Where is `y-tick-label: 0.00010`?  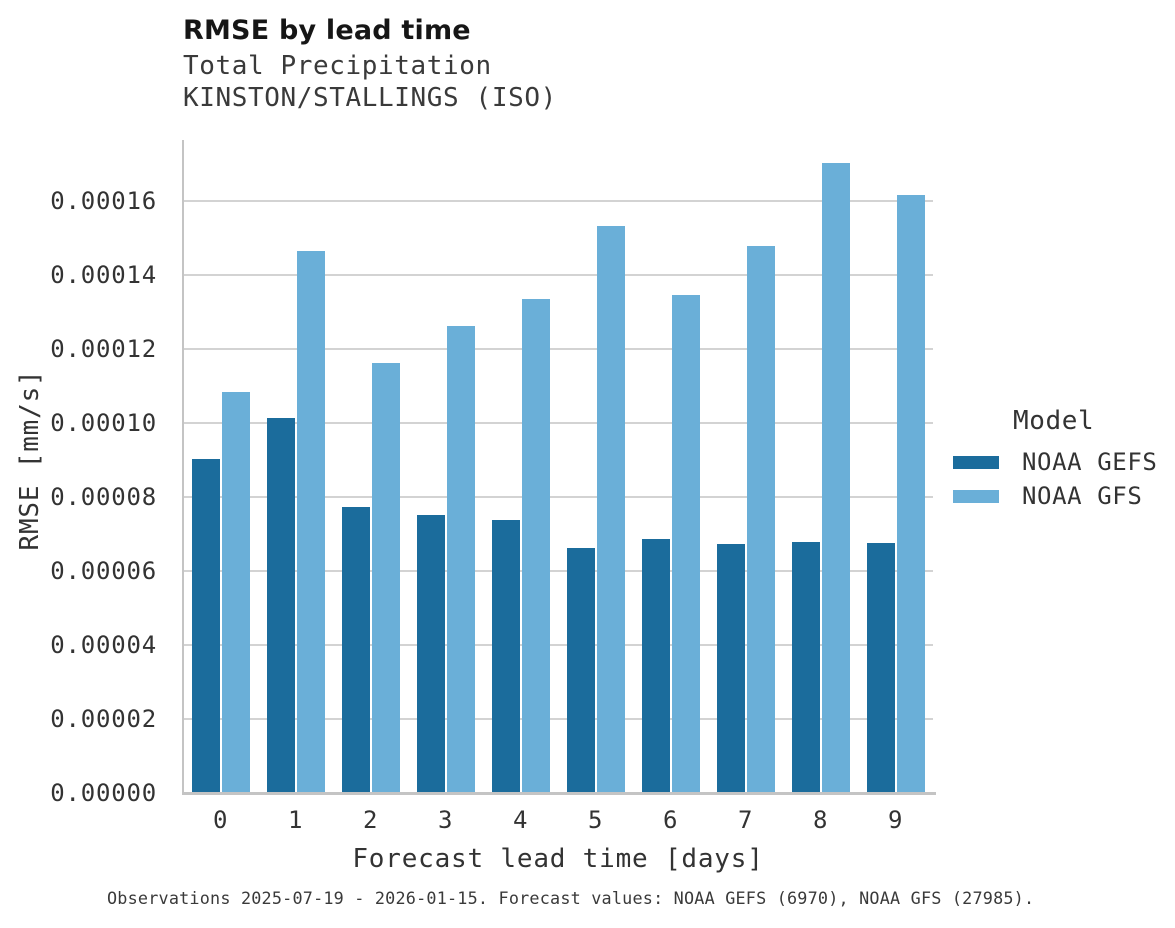 y-tick-label: 0.00010 is located at coordinates (103, 423).